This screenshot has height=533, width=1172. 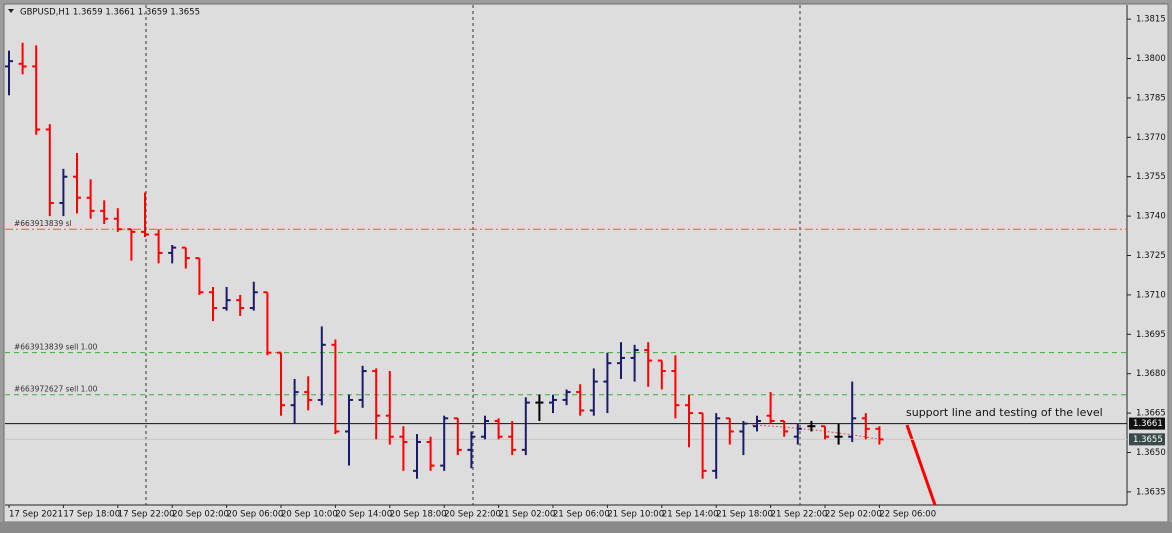 I want to click on y-tick-label: 1.3755, so click(x=1151, y=177).